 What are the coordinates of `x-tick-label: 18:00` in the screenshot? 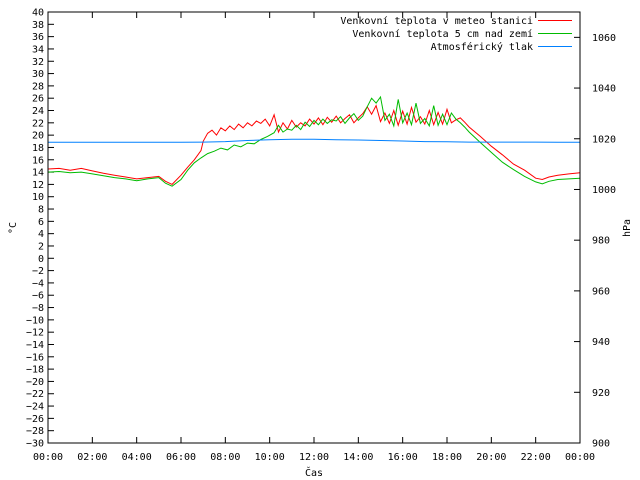 It's located at (447, 457).